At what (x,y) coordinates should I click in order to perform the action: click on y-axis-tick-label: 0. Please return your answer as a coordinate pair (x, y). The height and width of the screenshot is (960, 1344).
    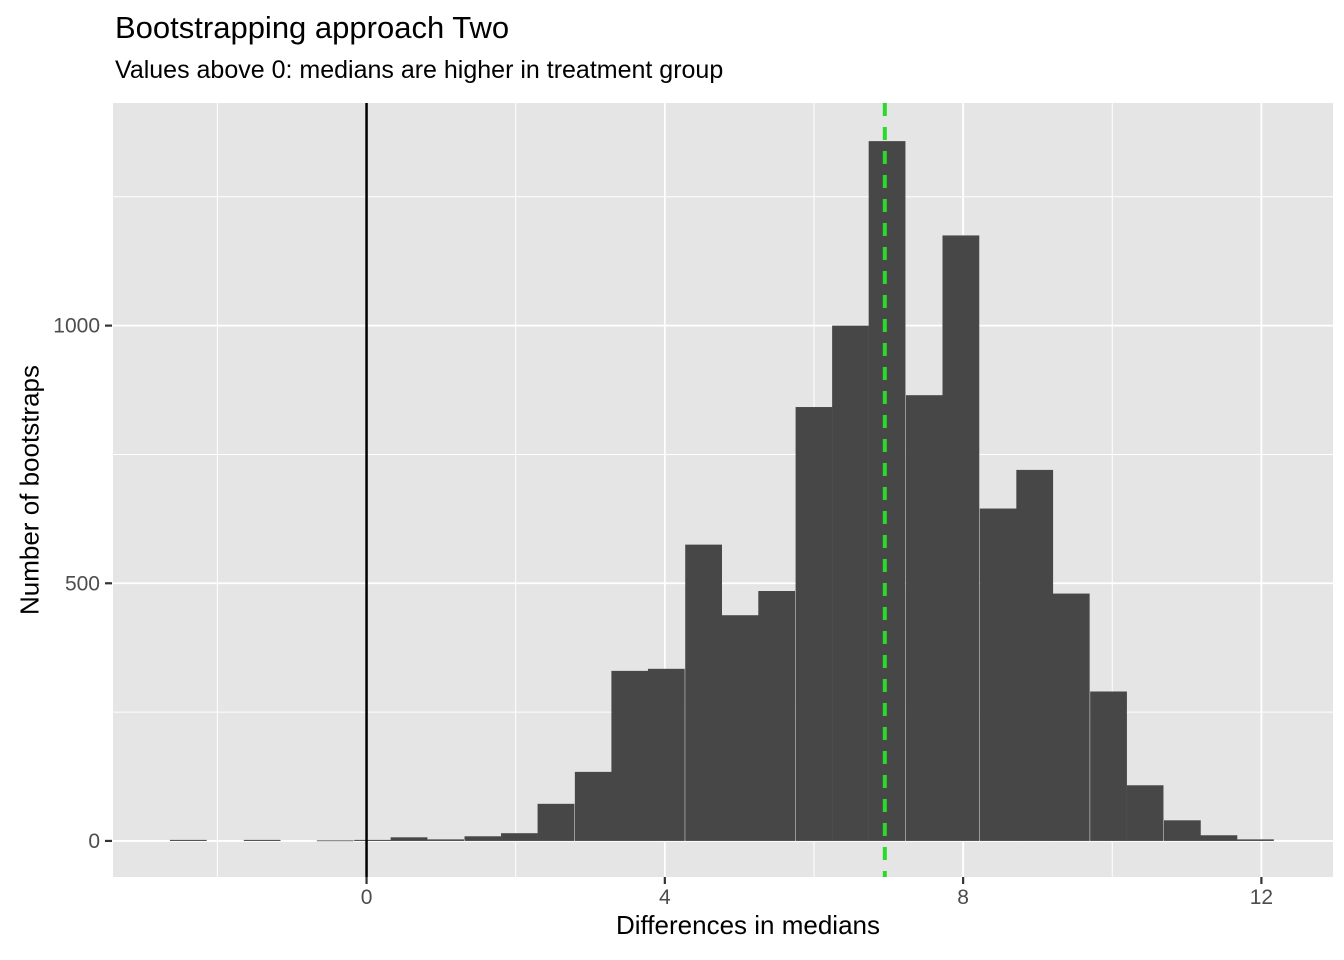
    Looking at the image, I should click on (94, 841).